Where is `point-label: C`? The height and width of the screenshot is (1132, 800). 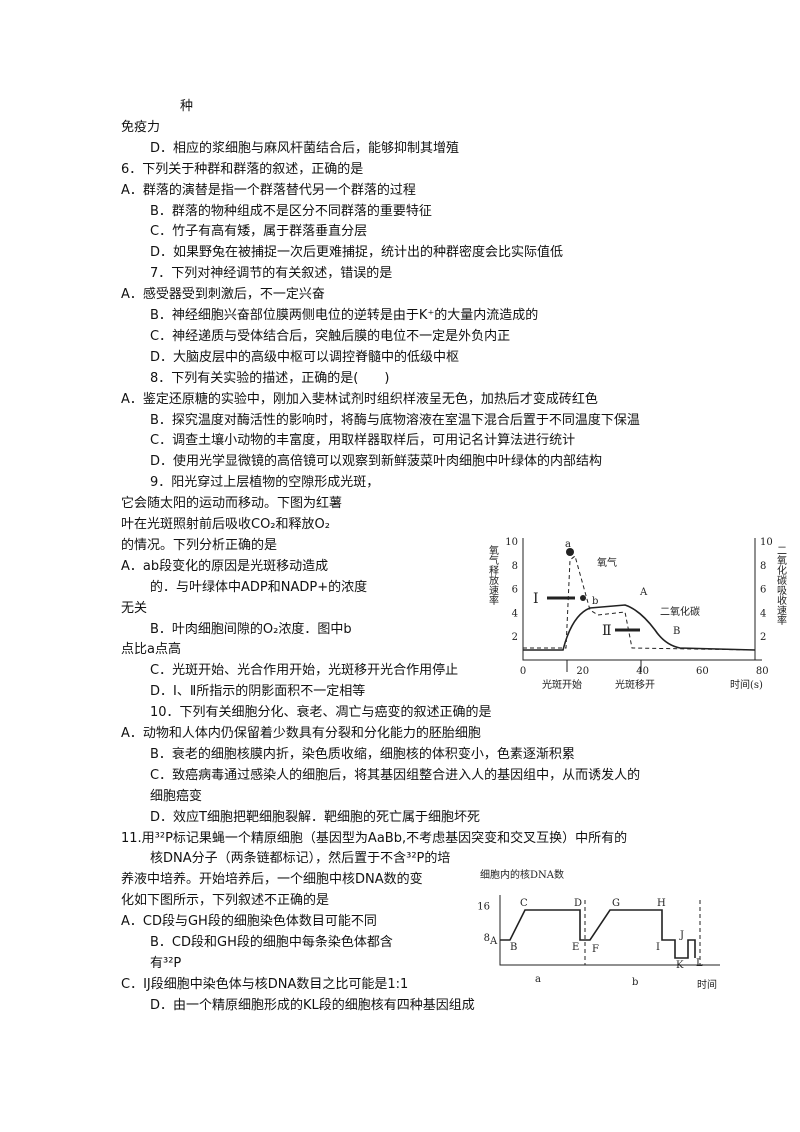
point-label: C is located at coordinates (524, 903).